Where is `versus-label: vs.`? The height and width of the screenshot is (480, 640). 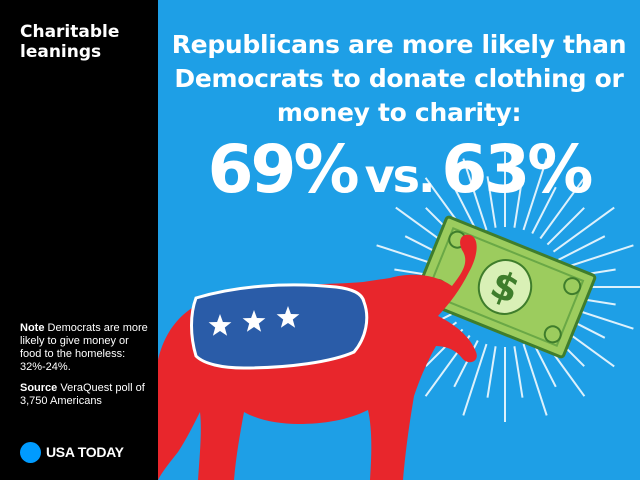 versus-label: vs. is located at coordinates (400, 176).